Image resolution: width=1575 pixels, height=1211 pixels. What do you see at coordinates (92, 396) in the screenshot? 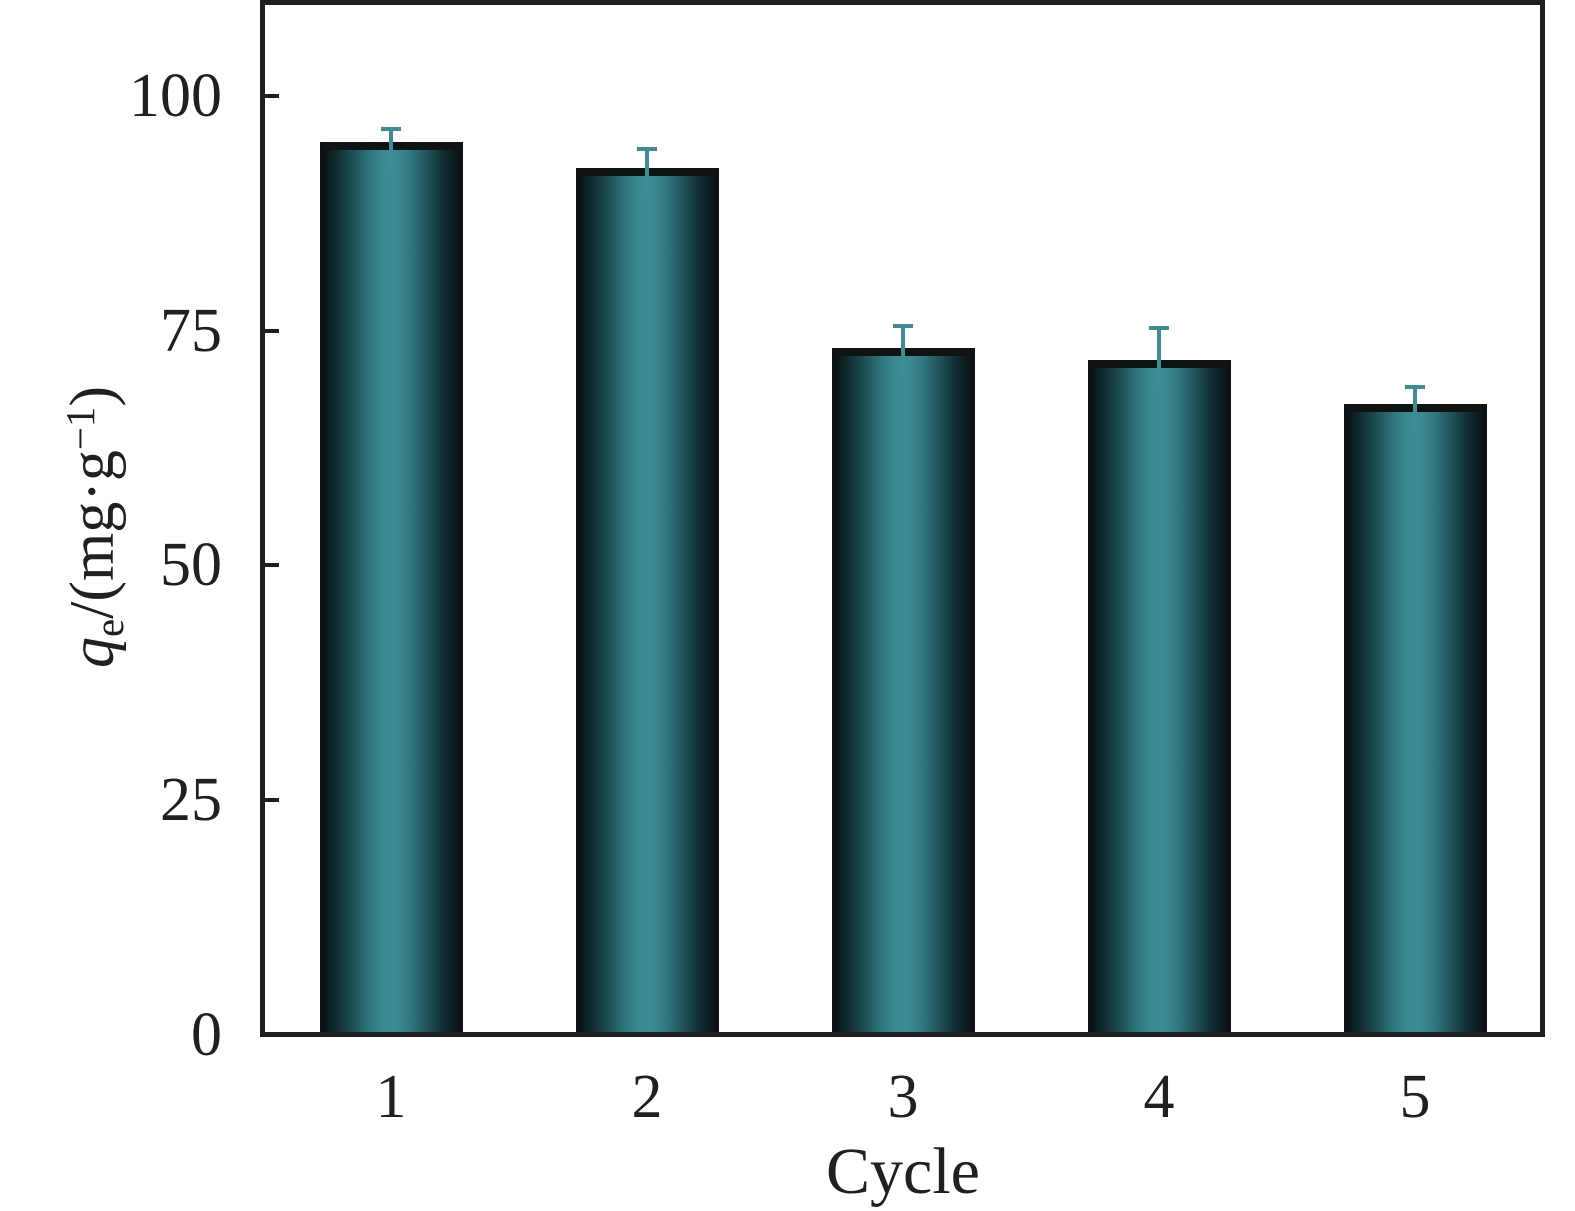
I see `y-title-end: )` at bounding box center [92, 396].